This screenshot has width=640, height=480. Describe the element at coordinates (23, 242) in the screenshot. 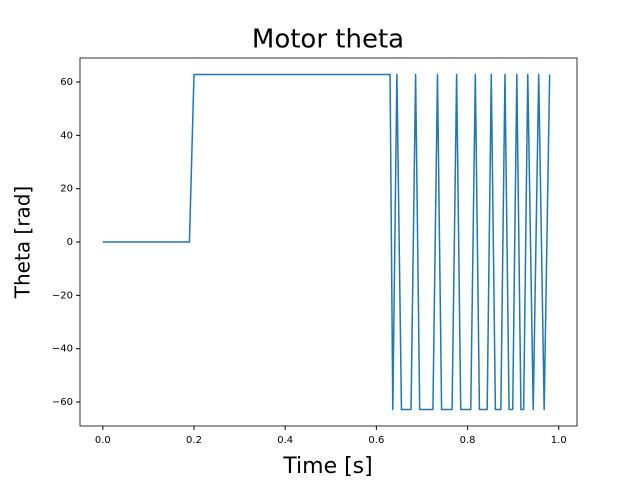

I see `y-axis-label: Theta [rad]` at that location.